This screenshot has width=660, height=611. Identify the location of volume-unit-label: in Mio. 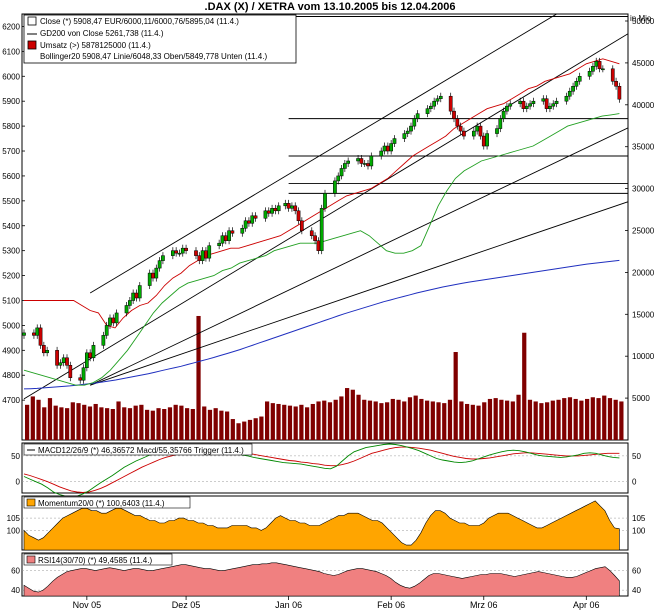
(641, 18).